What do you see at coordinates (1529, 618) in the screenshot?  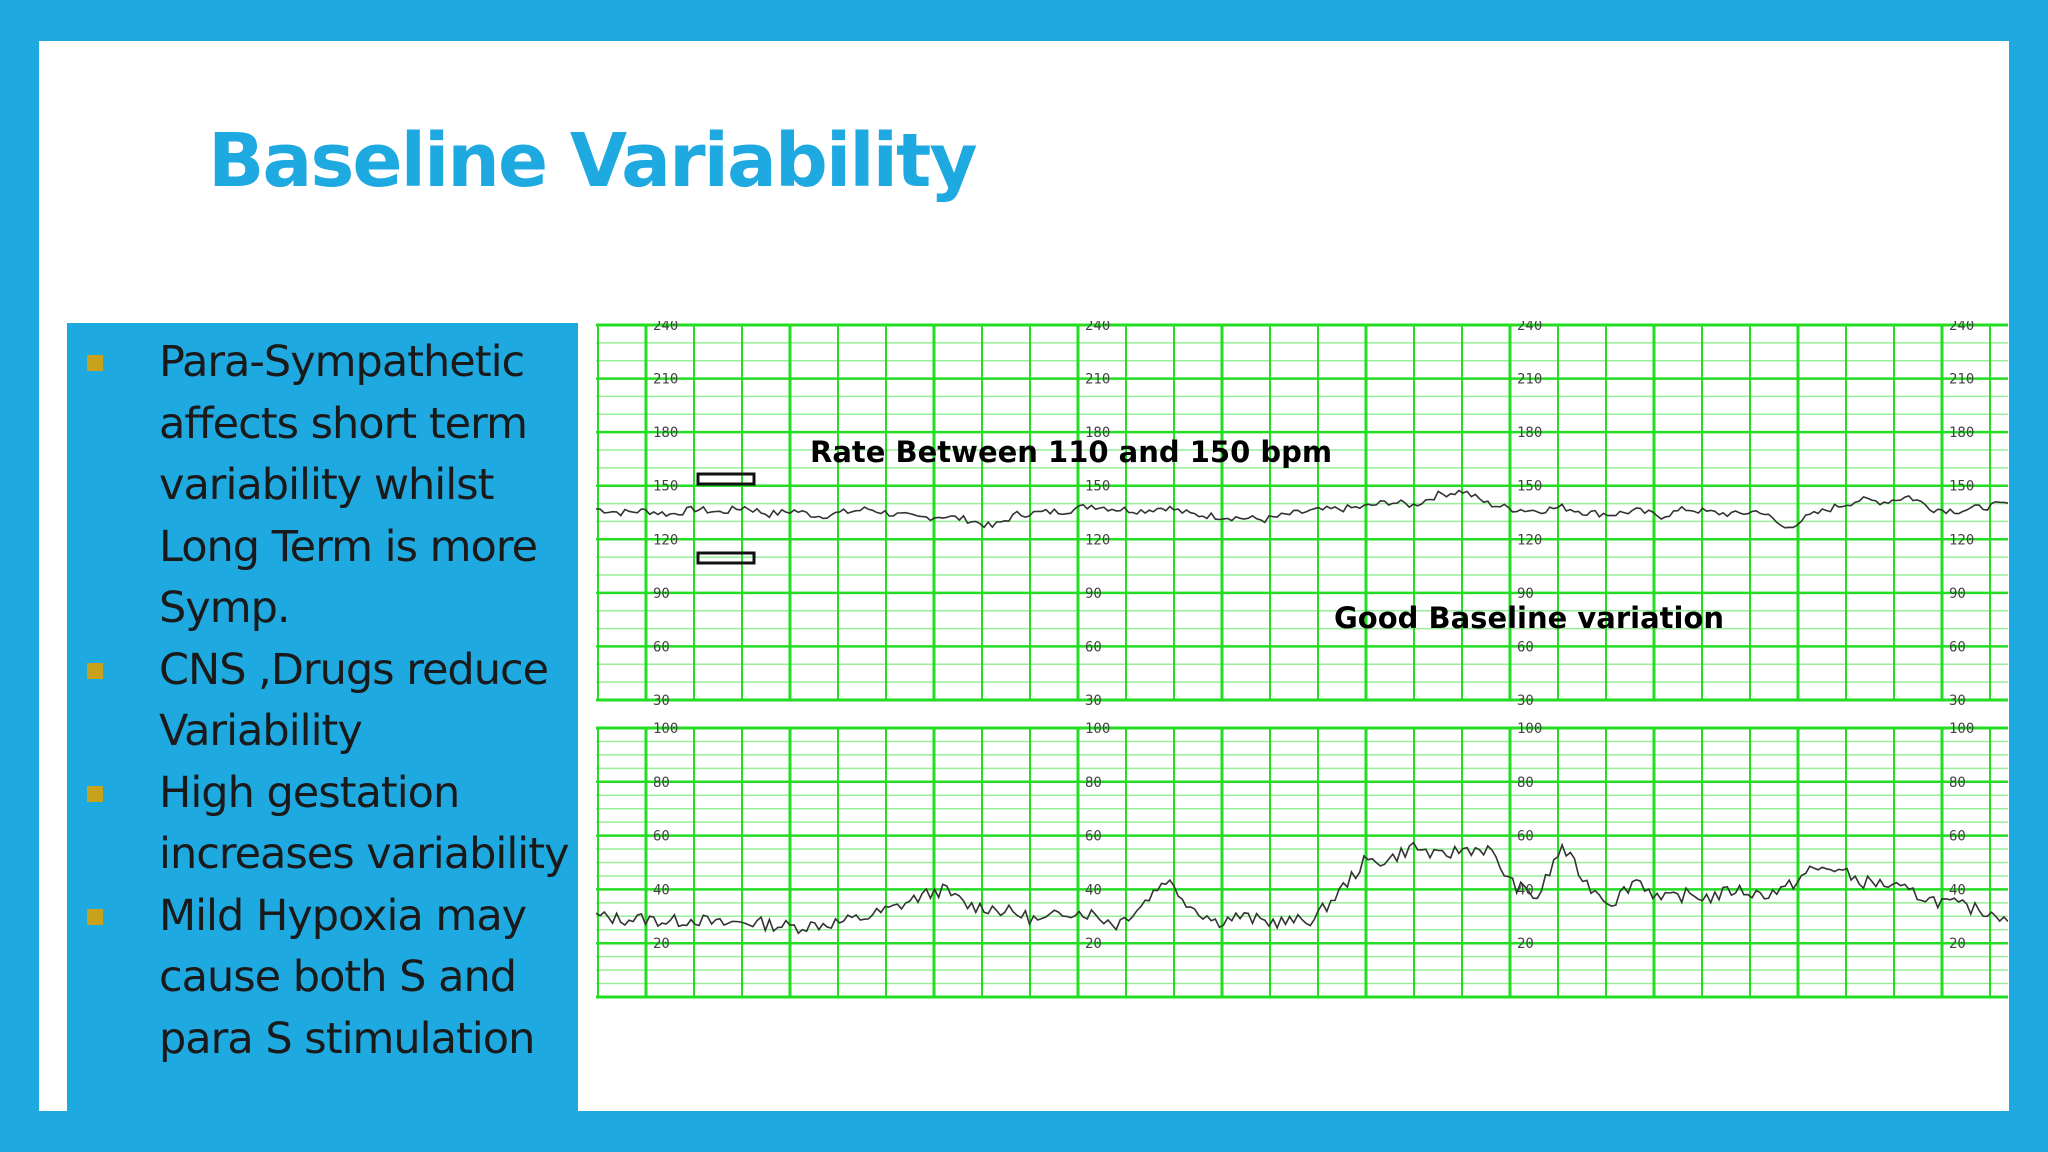 I see `baseline-annotation: Good Baseline variation` at bounding box center [1529, 618].